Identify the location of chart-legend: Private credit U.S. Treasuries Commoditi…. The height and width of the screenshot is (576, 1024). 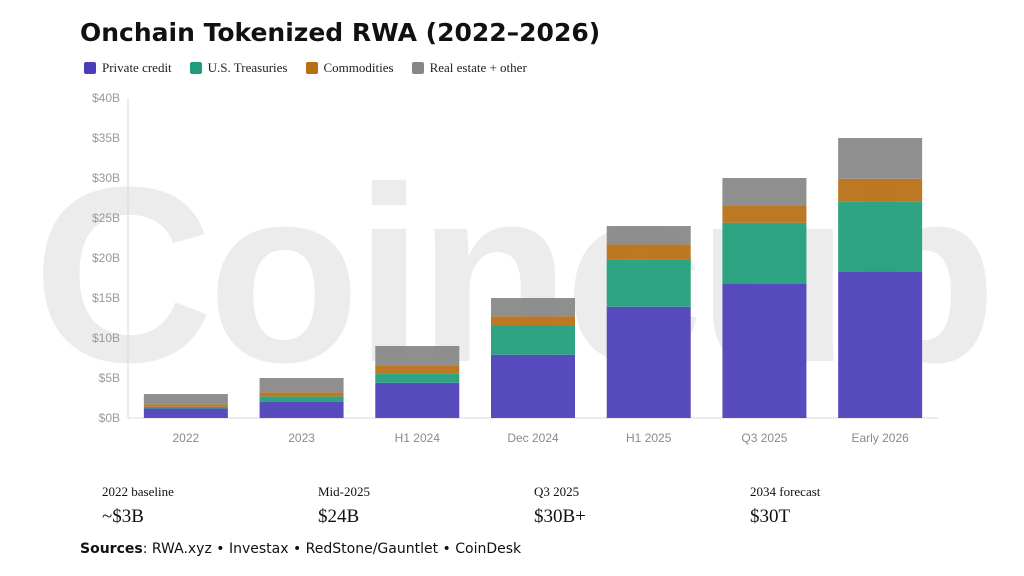
(305, 68).